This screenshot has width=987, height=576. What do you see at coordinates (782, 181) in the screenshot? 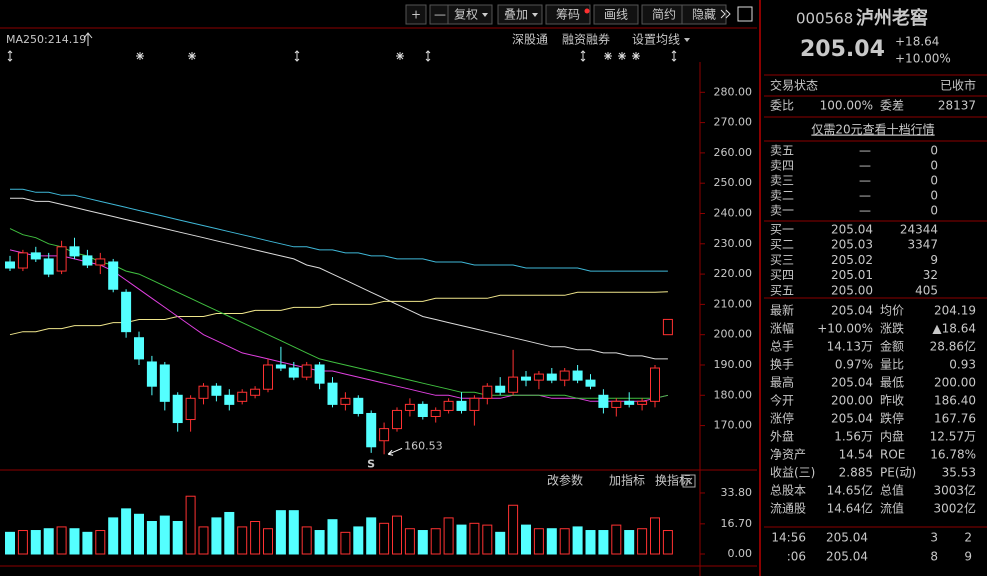
I see `sell-label: 卖三` at bounding box center [782, 181].